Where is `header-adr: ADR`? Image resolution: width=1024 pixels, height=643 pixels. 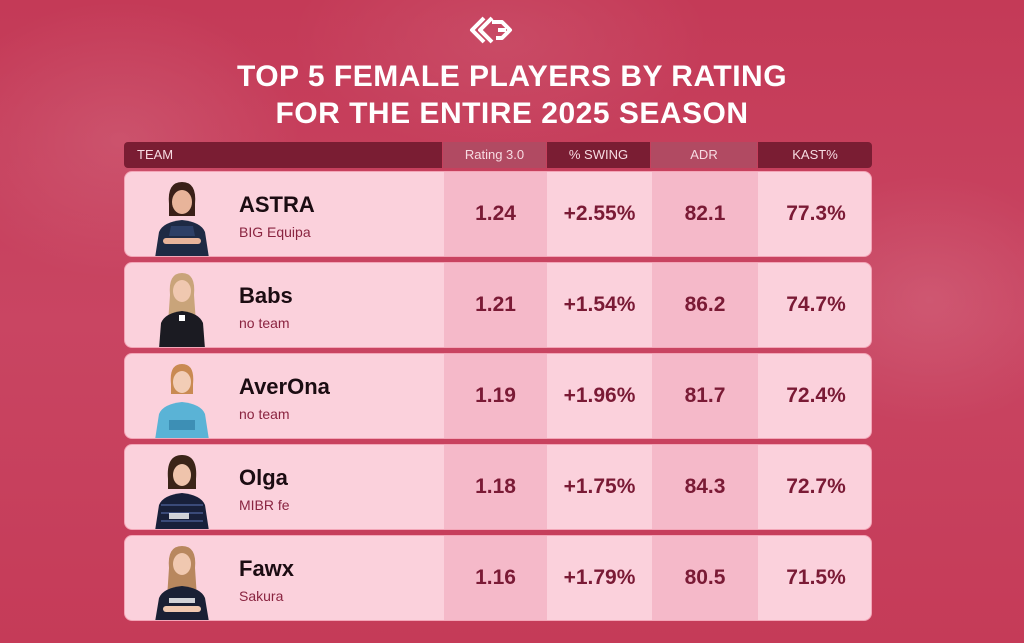
header-adr: ADR is located at coordinates (704, 155).